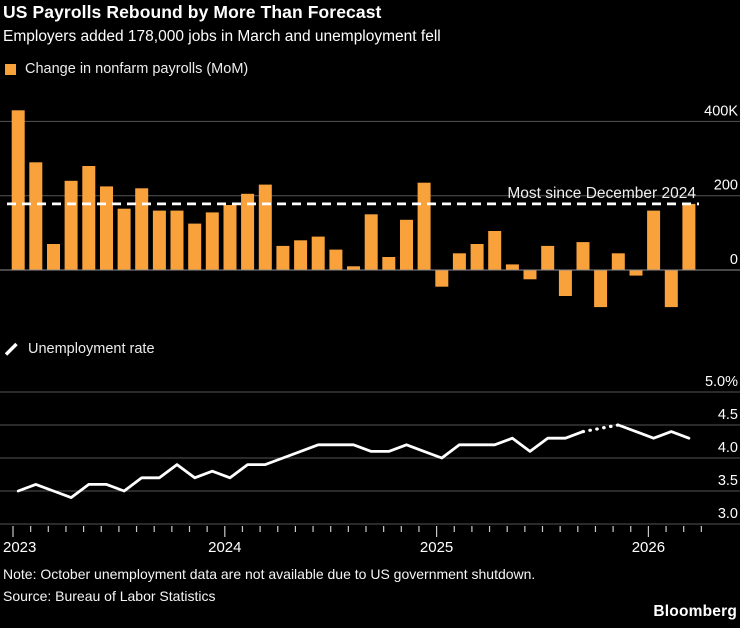 The width and height of the screenshot is (740, 628). What do you see at coordinates (648, 547) in the screenshot?
I see `svg-text: 2026` at bounding box center [648, 547].